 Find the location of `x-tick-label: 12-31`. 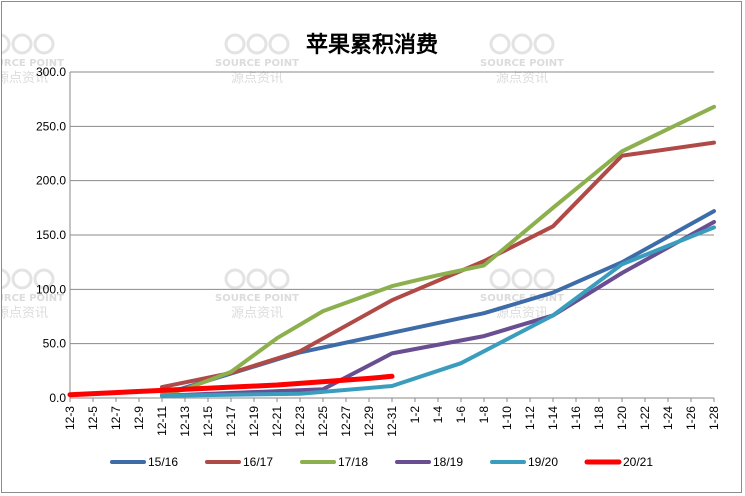

x-tick-label: 12-31 is located at coordinates (392, 421).